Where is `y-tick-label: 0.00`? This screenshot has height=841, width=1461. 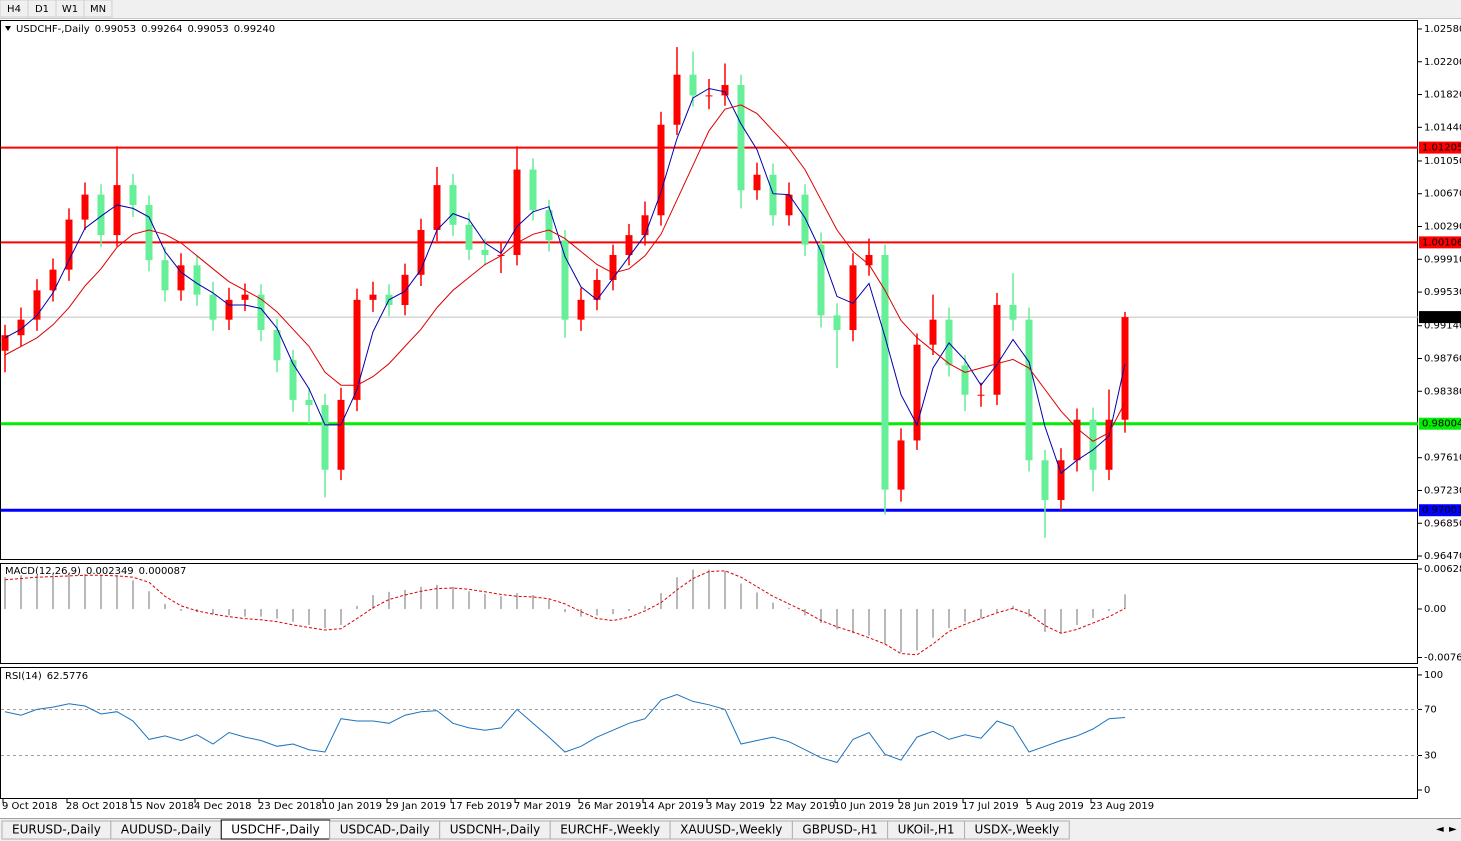
y-tick-label: 0.00 is located at coordinates (1435, 609).